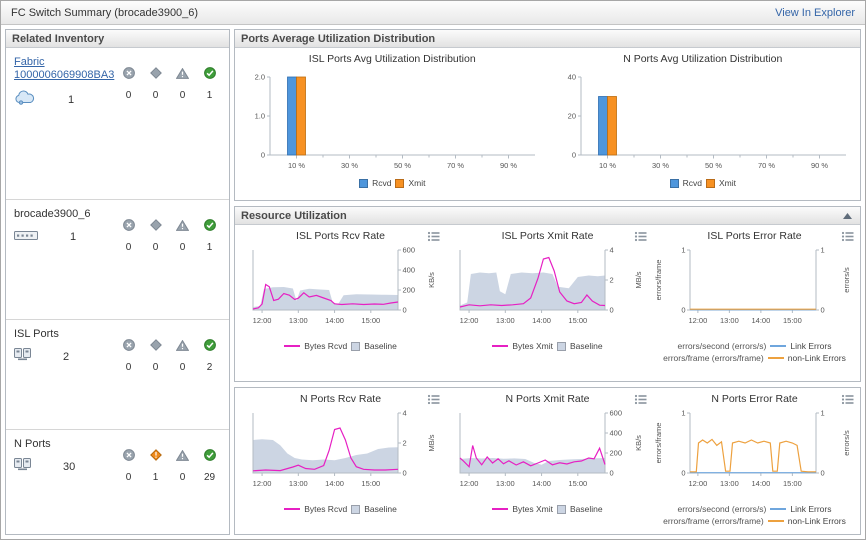 The height and width of the screenshot is (540, 866). Describe the element at coordinates (209, 477) in the screenshot. I see `healthy-count: 29` at that location.